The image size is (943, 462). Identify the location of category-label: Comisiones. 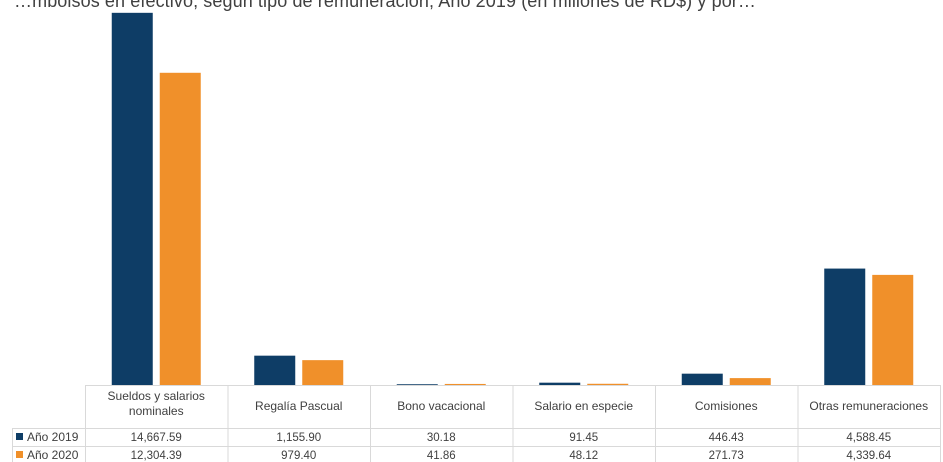
(726, 406).